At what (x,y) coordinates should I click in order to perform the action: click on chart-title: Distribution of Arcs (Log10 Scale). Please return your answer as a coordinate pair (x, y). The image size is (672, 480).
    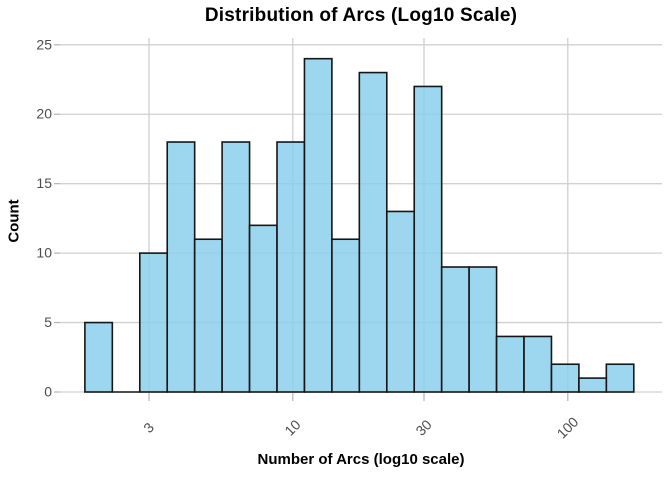
    Looking at the image, I should click on (361, 15).